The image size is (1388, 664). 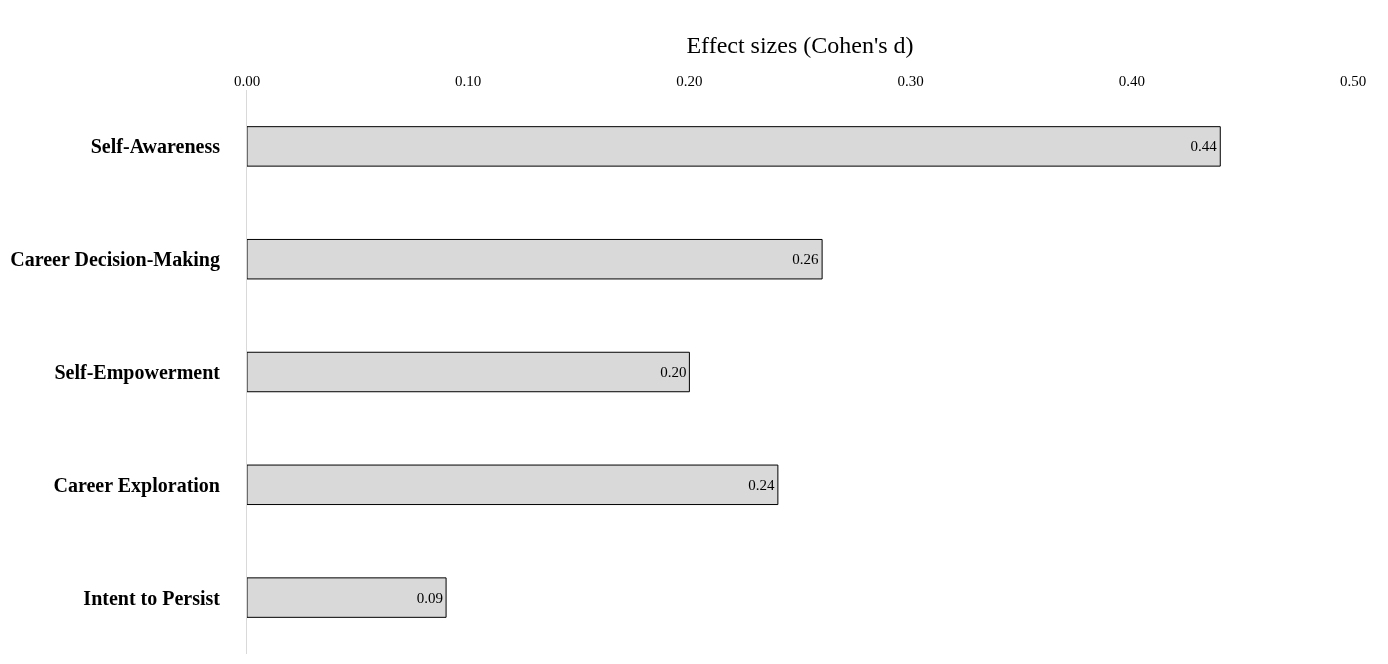 I want to click on y-tick-label: Career Decision-Making, so click(x=115, y=260).